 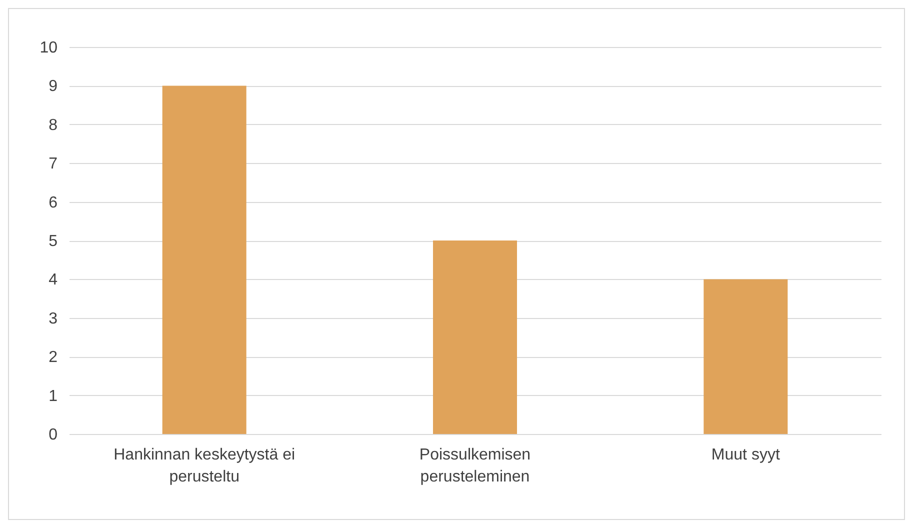 What do you see at coordinates (53, 164) in the screenshot?
I see `y-tick-label: 7` at bounding box center [53, 164].